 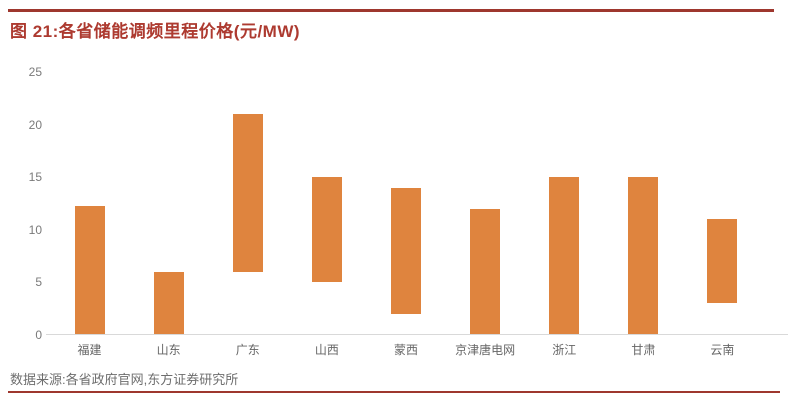 What do you see at coordinates (168, 350) in the screenshot?
I see `x-axis-label: 山东` at bounding box center [168, 350].